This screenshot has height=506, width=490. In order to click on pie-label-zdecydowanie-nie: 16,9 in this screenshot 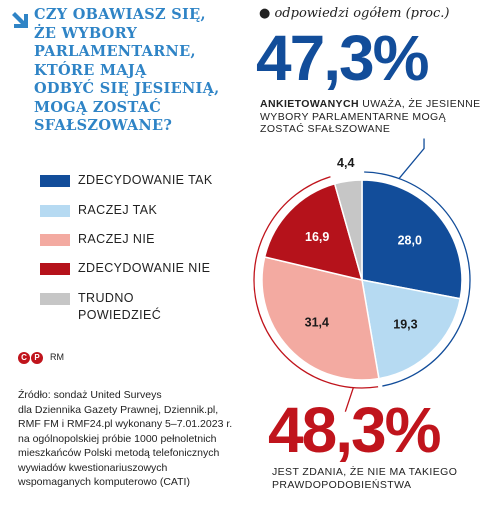, I will do `click(317, 237)`.